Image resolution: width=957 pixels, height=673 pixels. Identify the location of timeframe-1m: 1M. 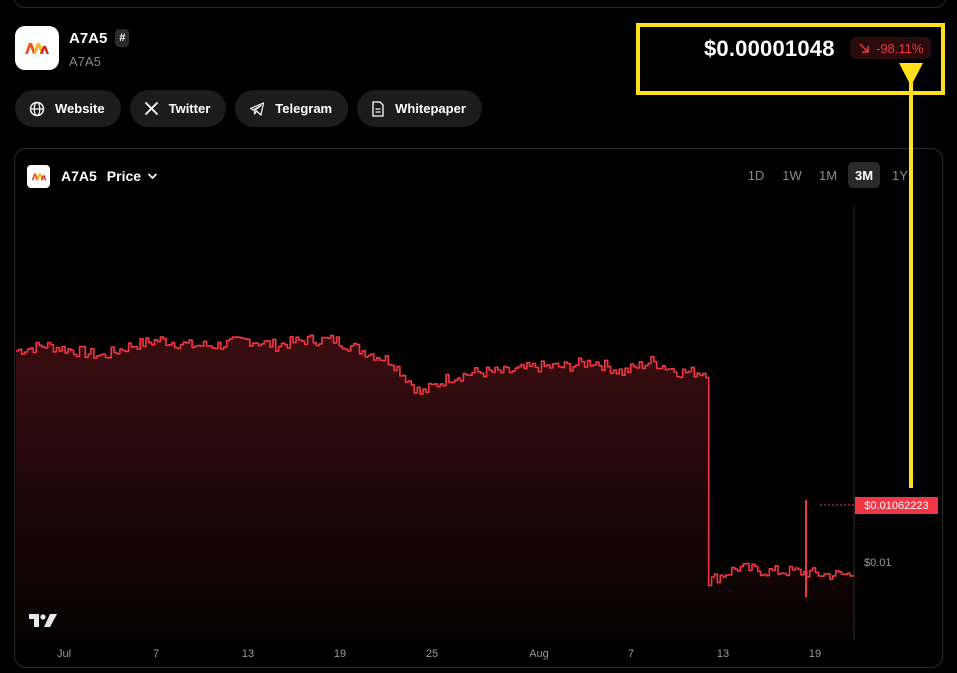
(828, 175).